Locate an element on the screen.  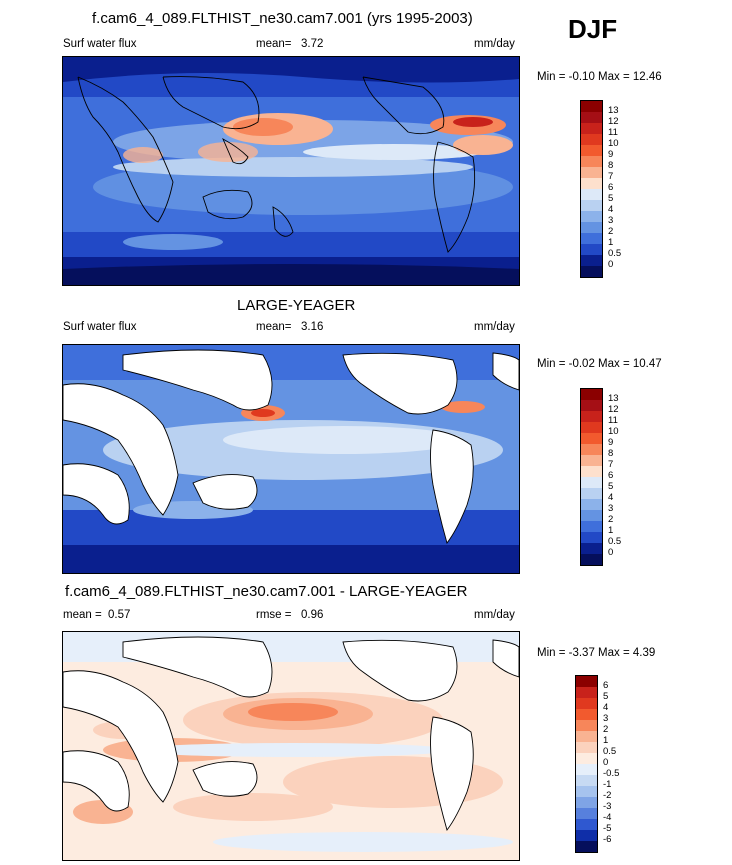
panel1-units: mm/day is located at coordinates (494, 44).